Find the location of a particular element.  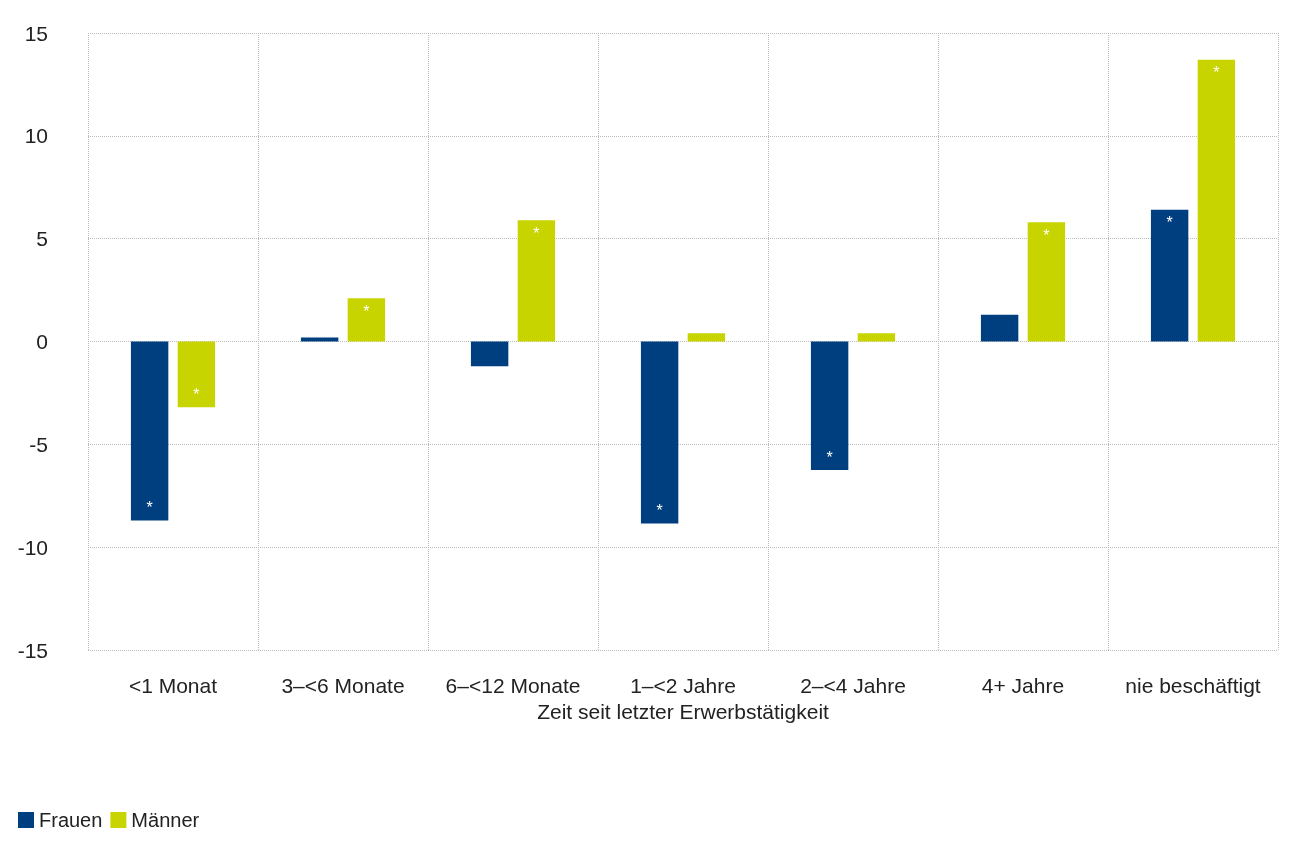

x-tick-label: <1 Monat is located at coordinates (173, 685).